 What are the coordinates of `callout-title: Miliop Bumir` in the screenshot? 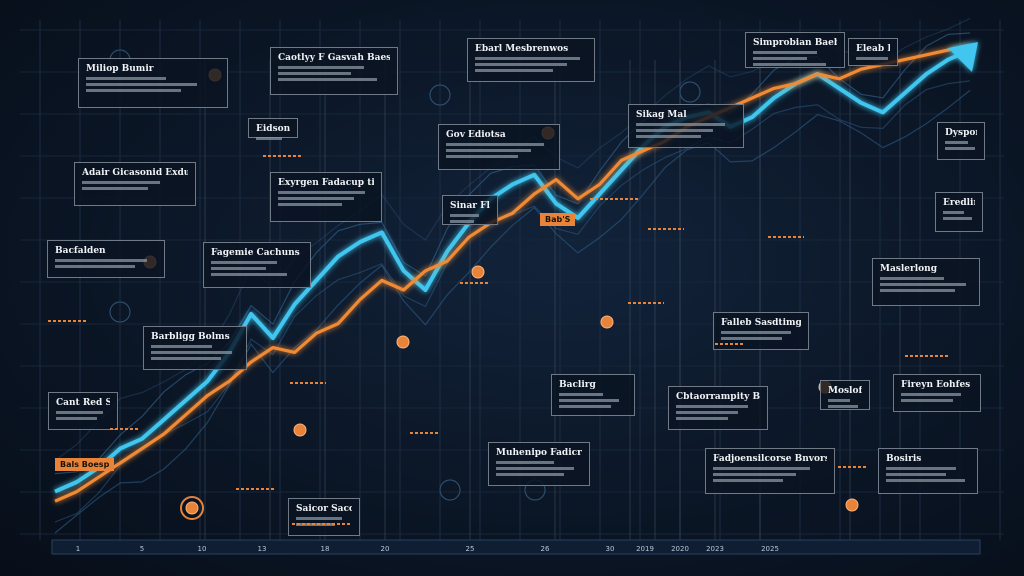 It's located at (120, 69).